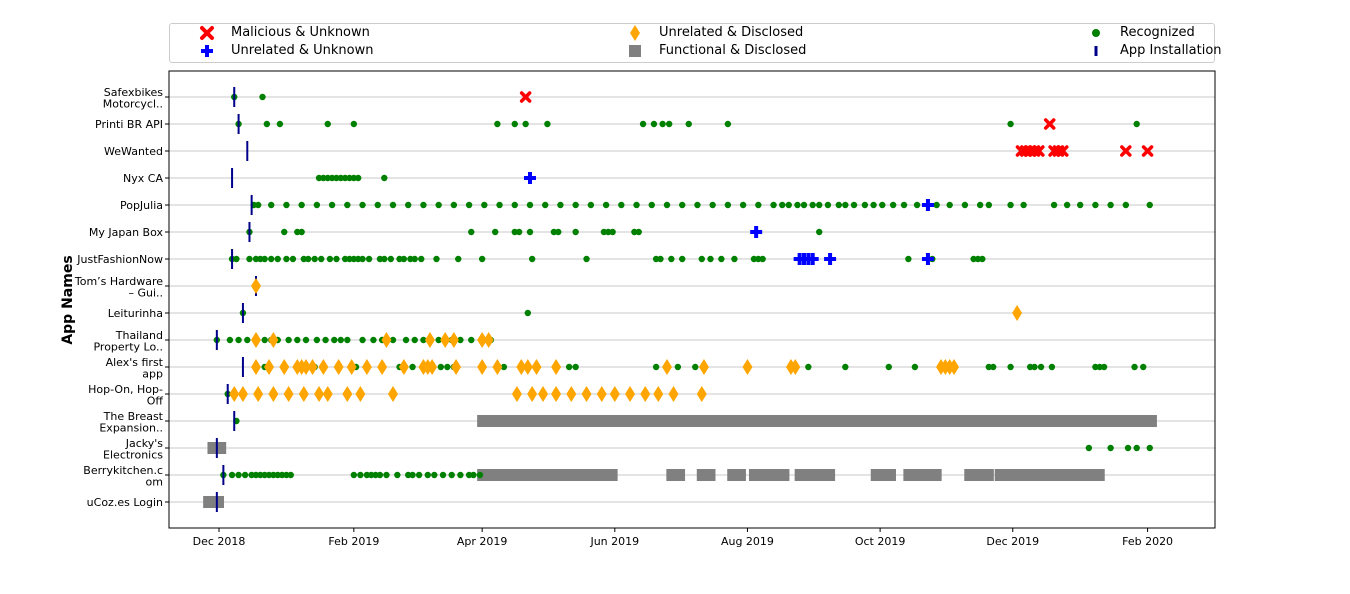 Image resolution: width=1350 pixels, height=594 pixels. I want to click on x-tick-label: Feb 2019, so click(353, 541).